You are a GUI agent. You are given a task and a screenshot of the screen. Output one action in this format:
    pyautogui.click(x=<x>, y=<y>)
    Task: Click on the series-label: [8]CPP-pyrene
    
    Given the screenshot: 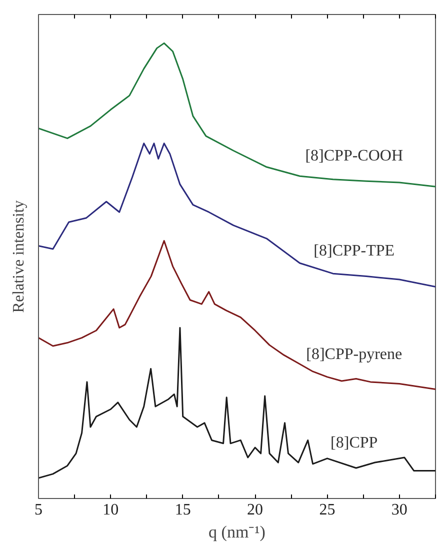 What is the action you would take?
    pyautogui.click(x=354, y=355)
    